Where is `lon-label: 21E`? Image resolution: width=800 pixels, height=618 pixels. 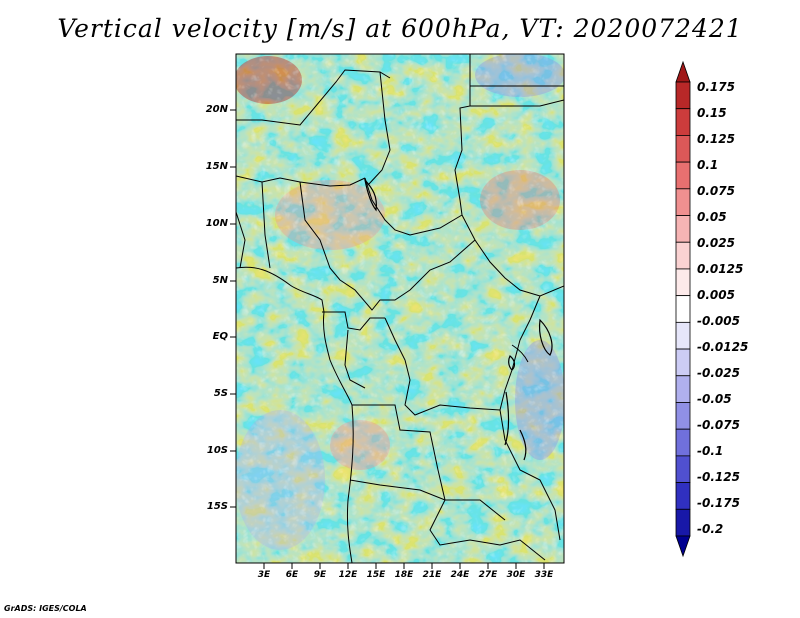 lon-label: 21E is located at coordinates (432, 575).